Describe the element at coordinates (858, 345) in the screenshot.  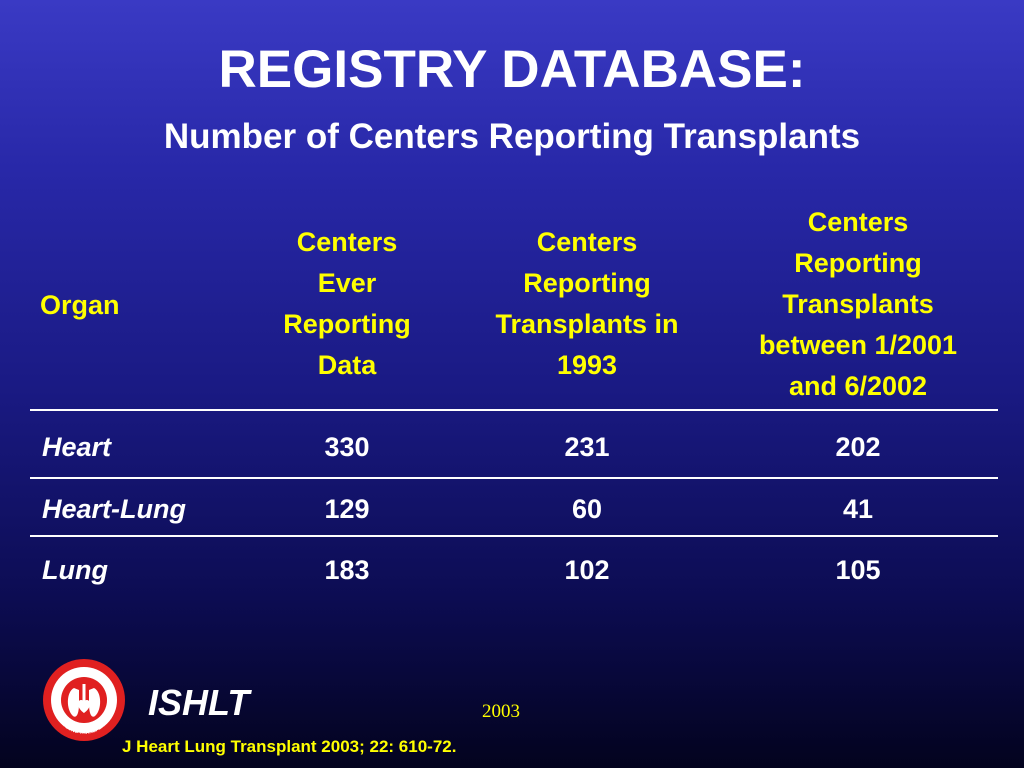
I see `header-line: between 1/2001` at that location.